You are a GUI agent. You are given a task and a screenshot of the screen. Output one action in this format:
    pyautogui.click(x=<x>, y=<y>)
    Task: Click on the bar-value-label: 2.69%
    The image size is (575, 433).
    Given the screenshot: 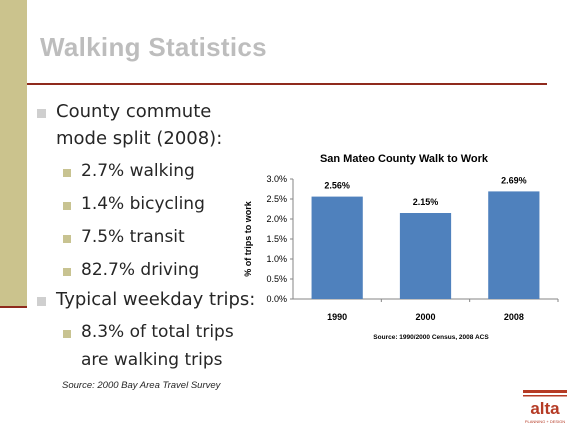 What is the action you would take?
    pyautogui.click(x=514, y=180)
    